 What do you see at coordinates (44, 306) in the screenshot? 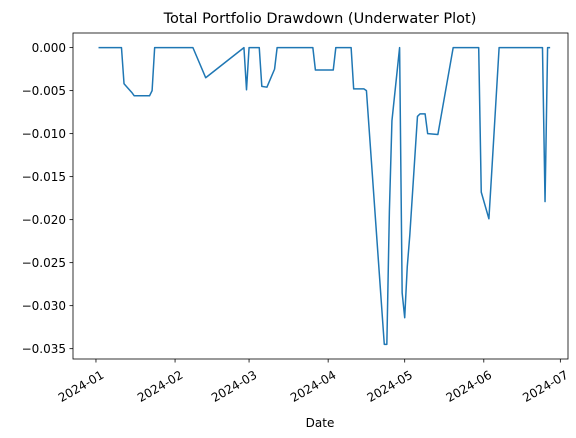
I see `y-tick-label: −0.030` at bounding box center [44, 306].